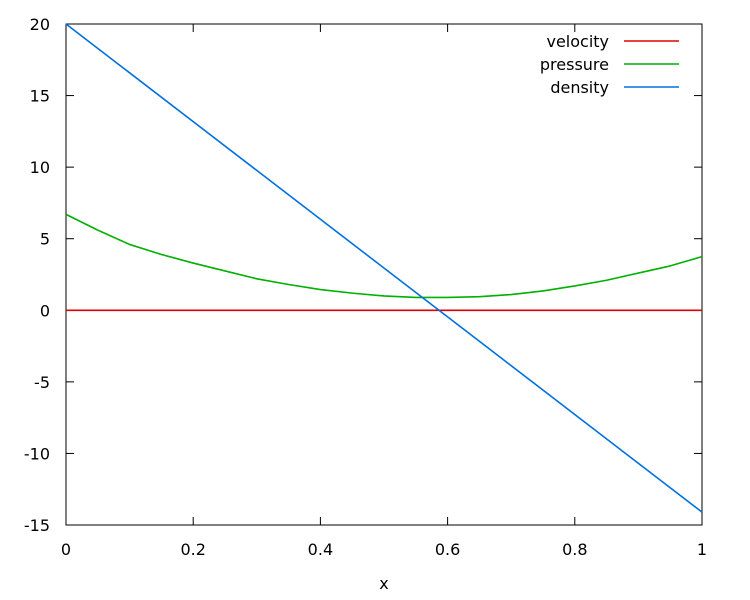  I want to click on y-tick-label: 0, so click(45, 310).